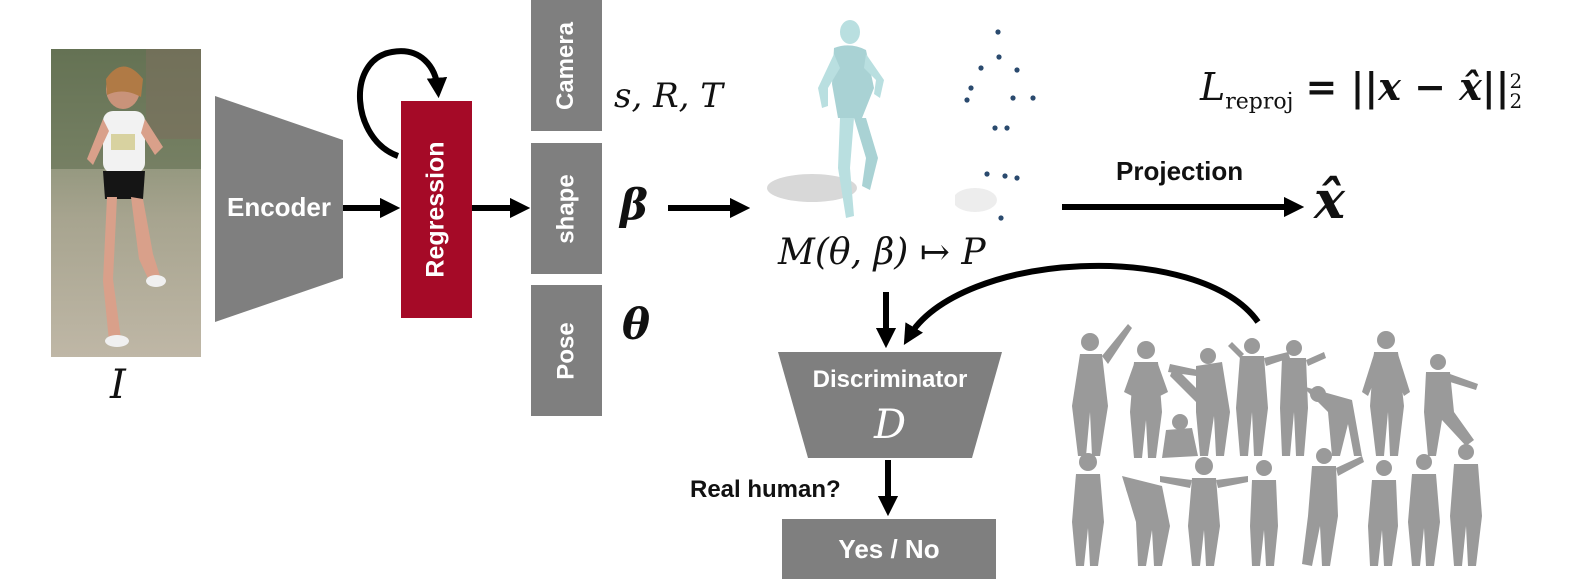 The width and height of the screenshot is (1582, 584). I want to click on answer-label: Yes / No, so click(889, 548).